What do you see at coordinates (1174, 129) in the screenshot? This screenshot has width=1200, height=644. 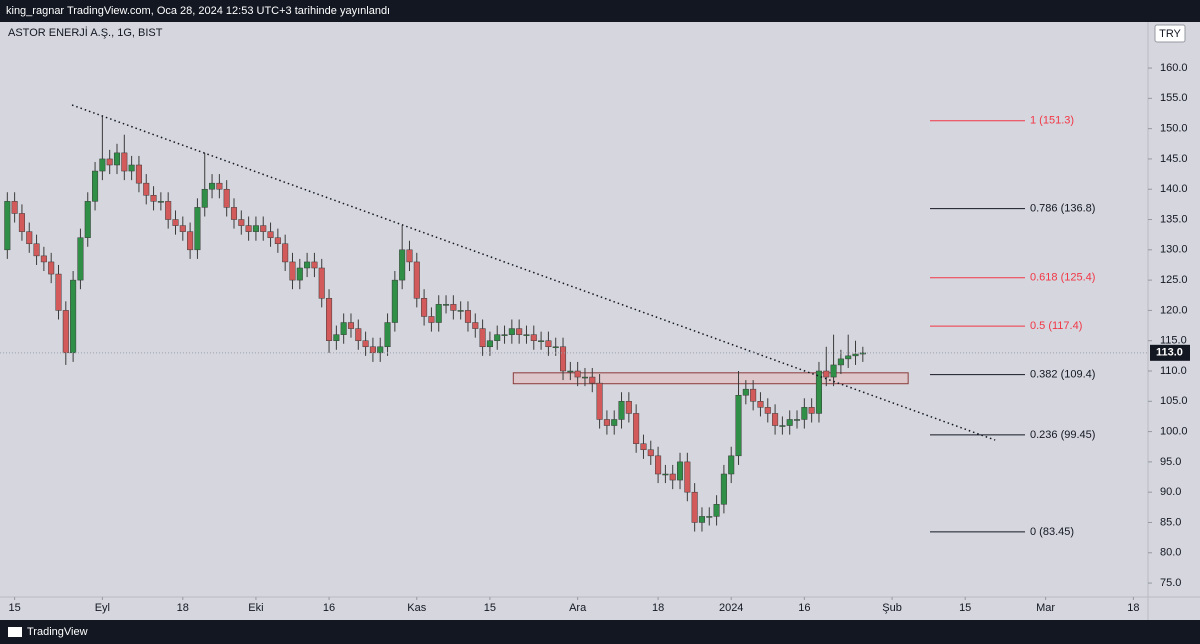 I see `y-tick-label: 150.0` at bounding box center [1174, 129].